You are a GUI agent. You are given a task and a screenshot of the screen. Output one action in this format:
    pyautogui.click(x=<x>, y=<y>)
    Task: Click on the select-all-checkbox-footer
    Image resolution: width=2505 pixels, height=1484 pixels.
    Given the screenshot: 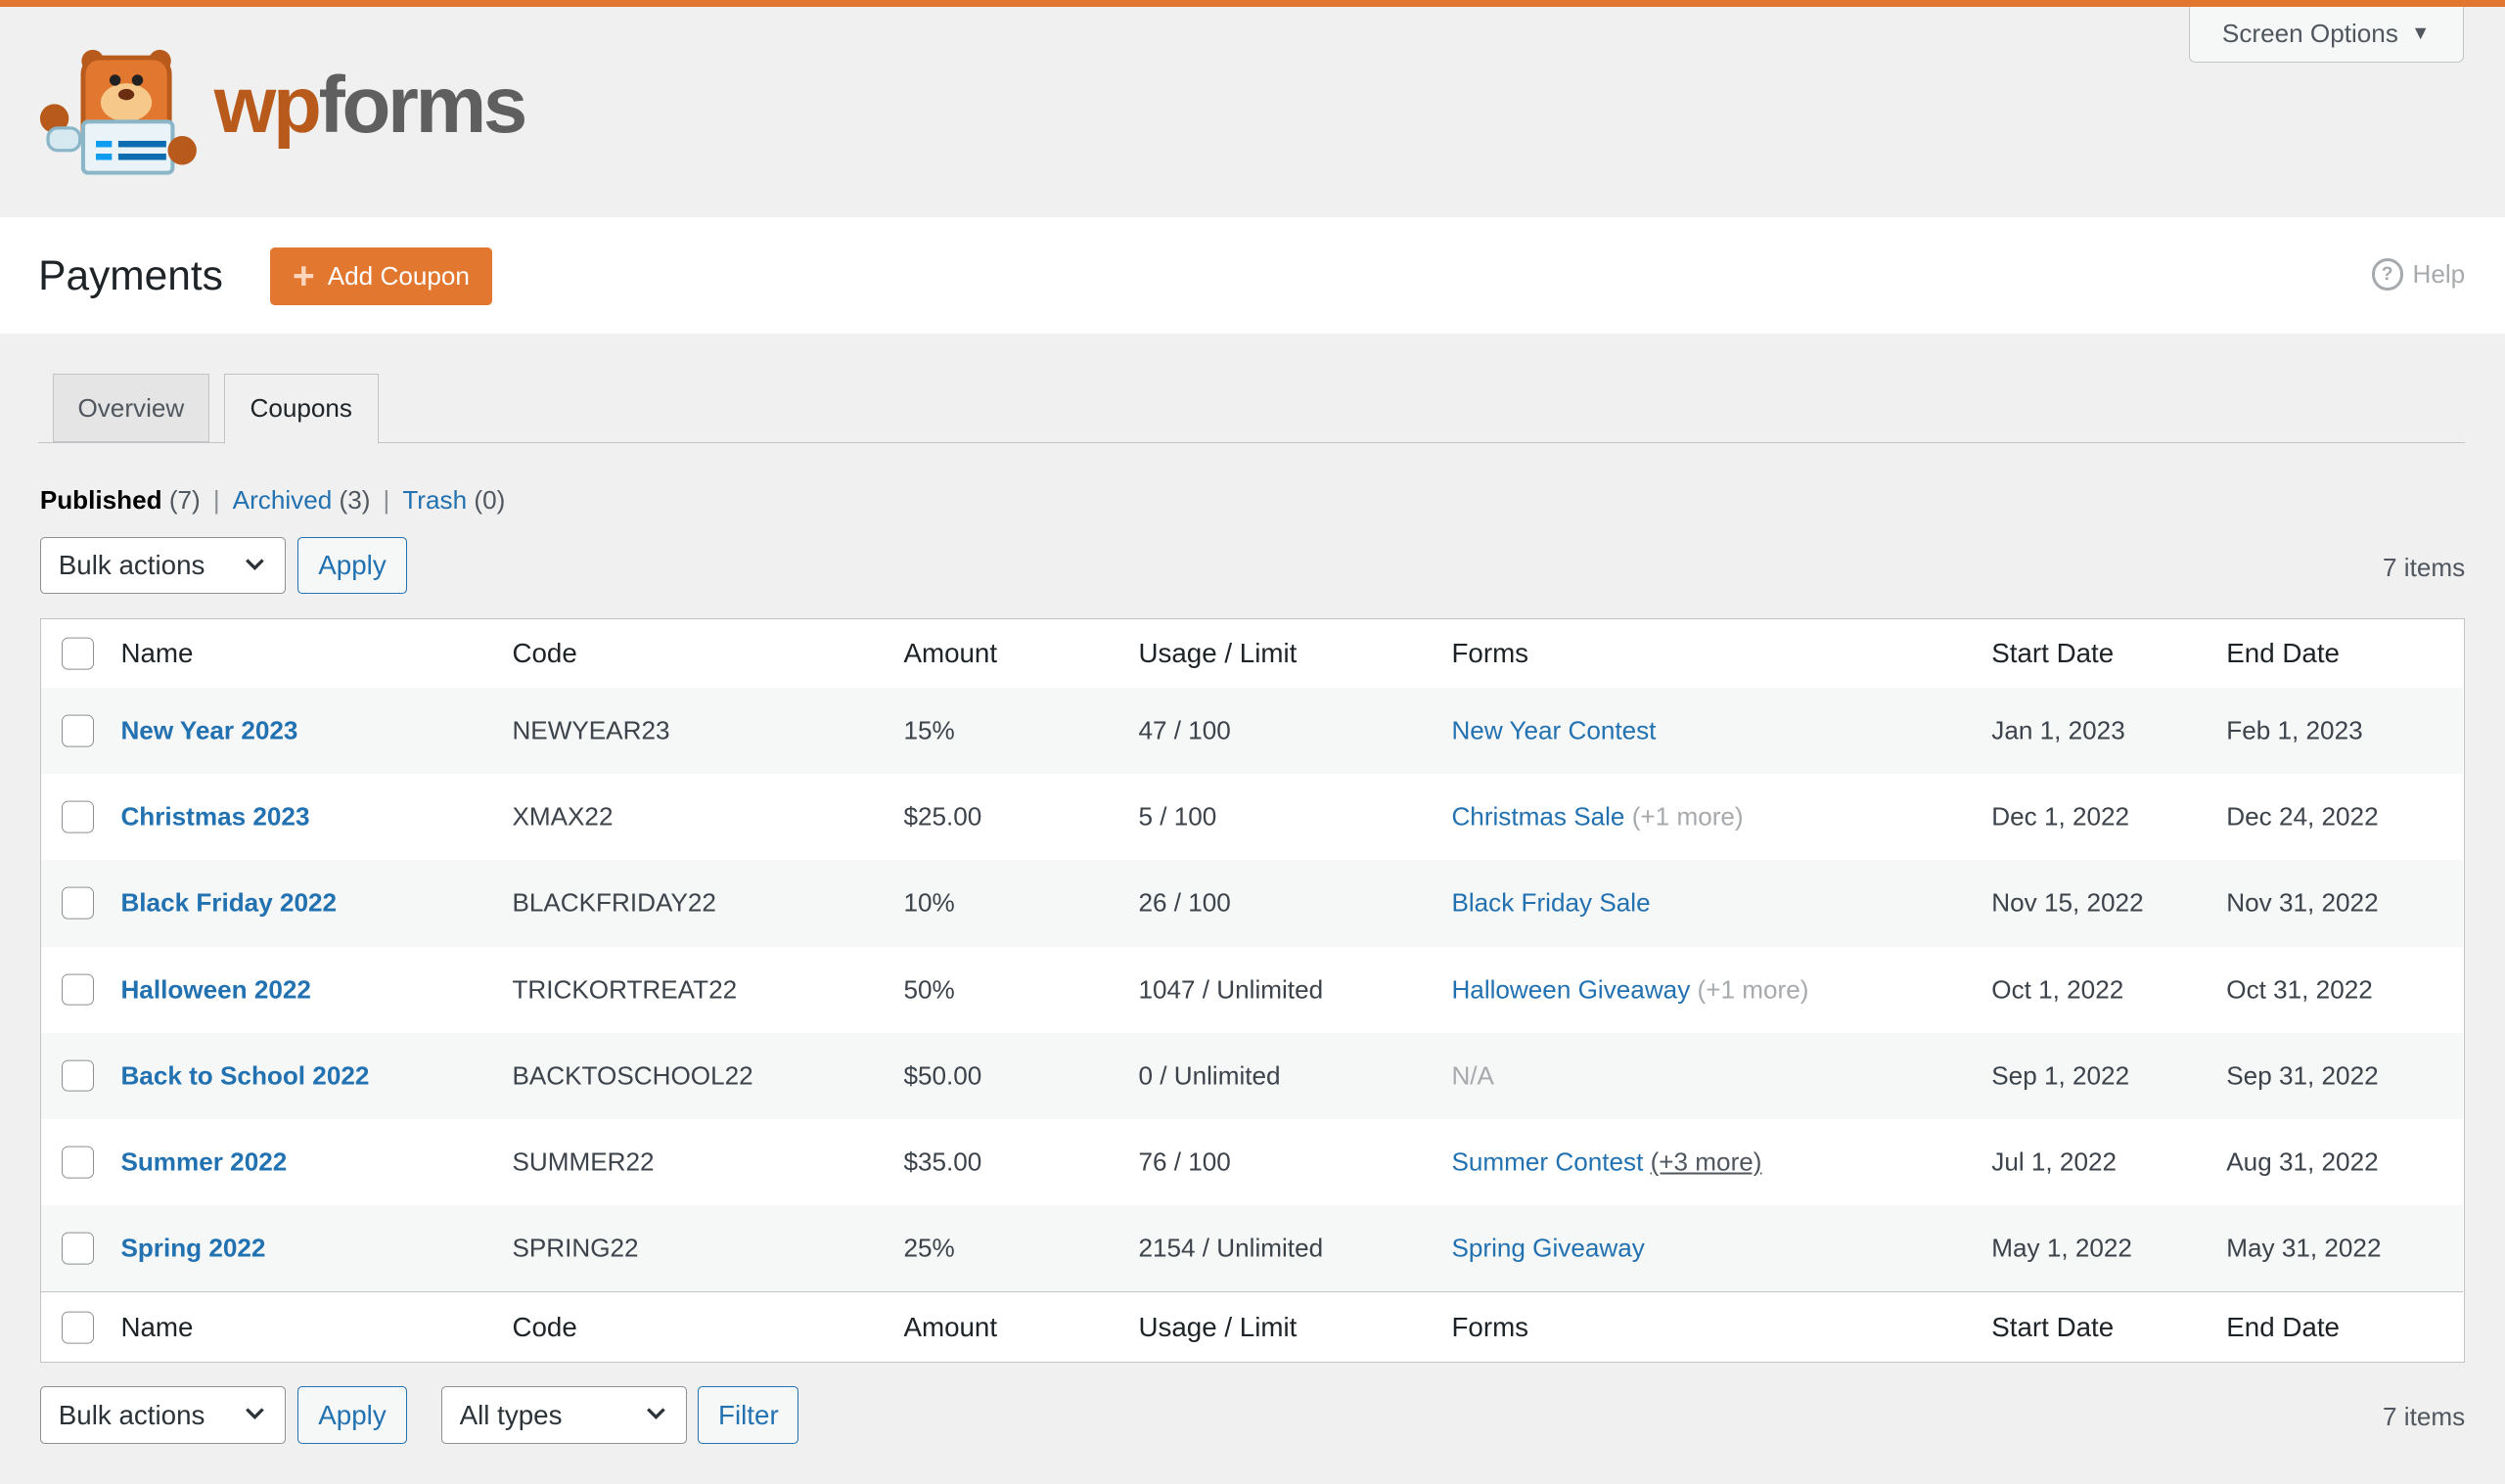 What is the action you would take?
    pyautogui.click(x=78, y=1327)
    